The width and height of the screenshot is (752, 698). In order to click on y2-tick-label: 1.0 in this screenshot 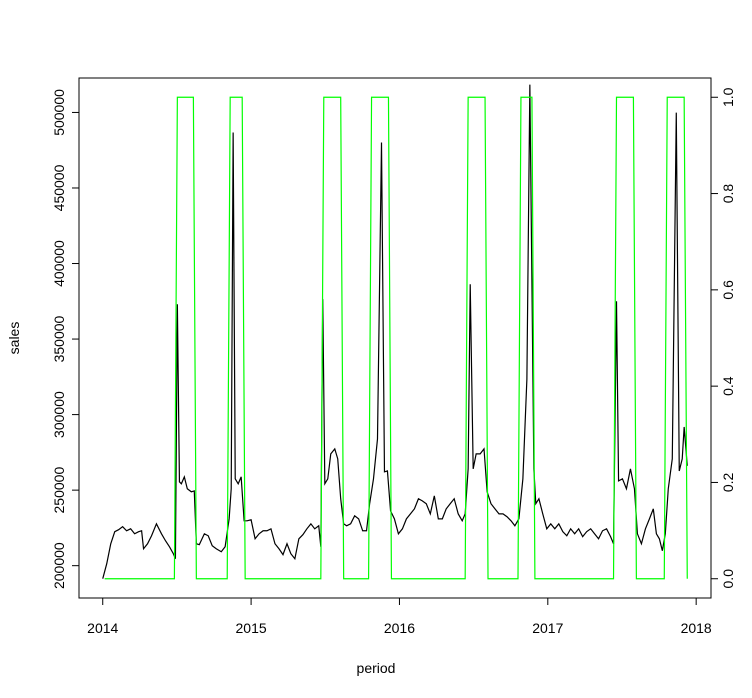, I will do `click(728, 97)`.